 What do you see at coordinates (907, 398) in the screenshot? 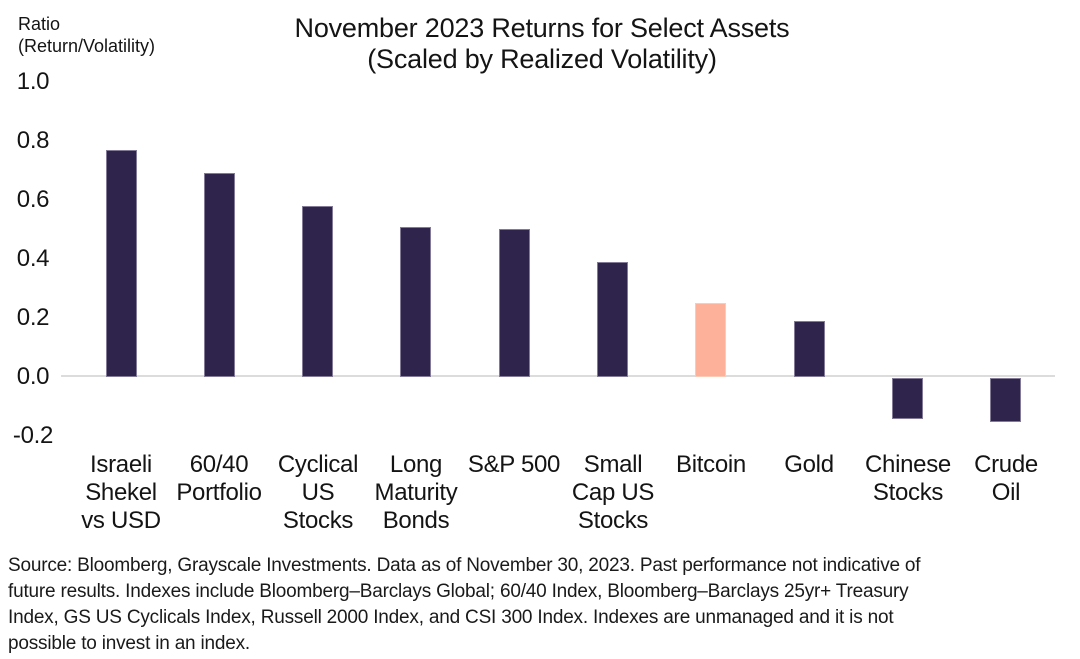
I see `bar-chinese-stocks` at bounding box center [907, 398].